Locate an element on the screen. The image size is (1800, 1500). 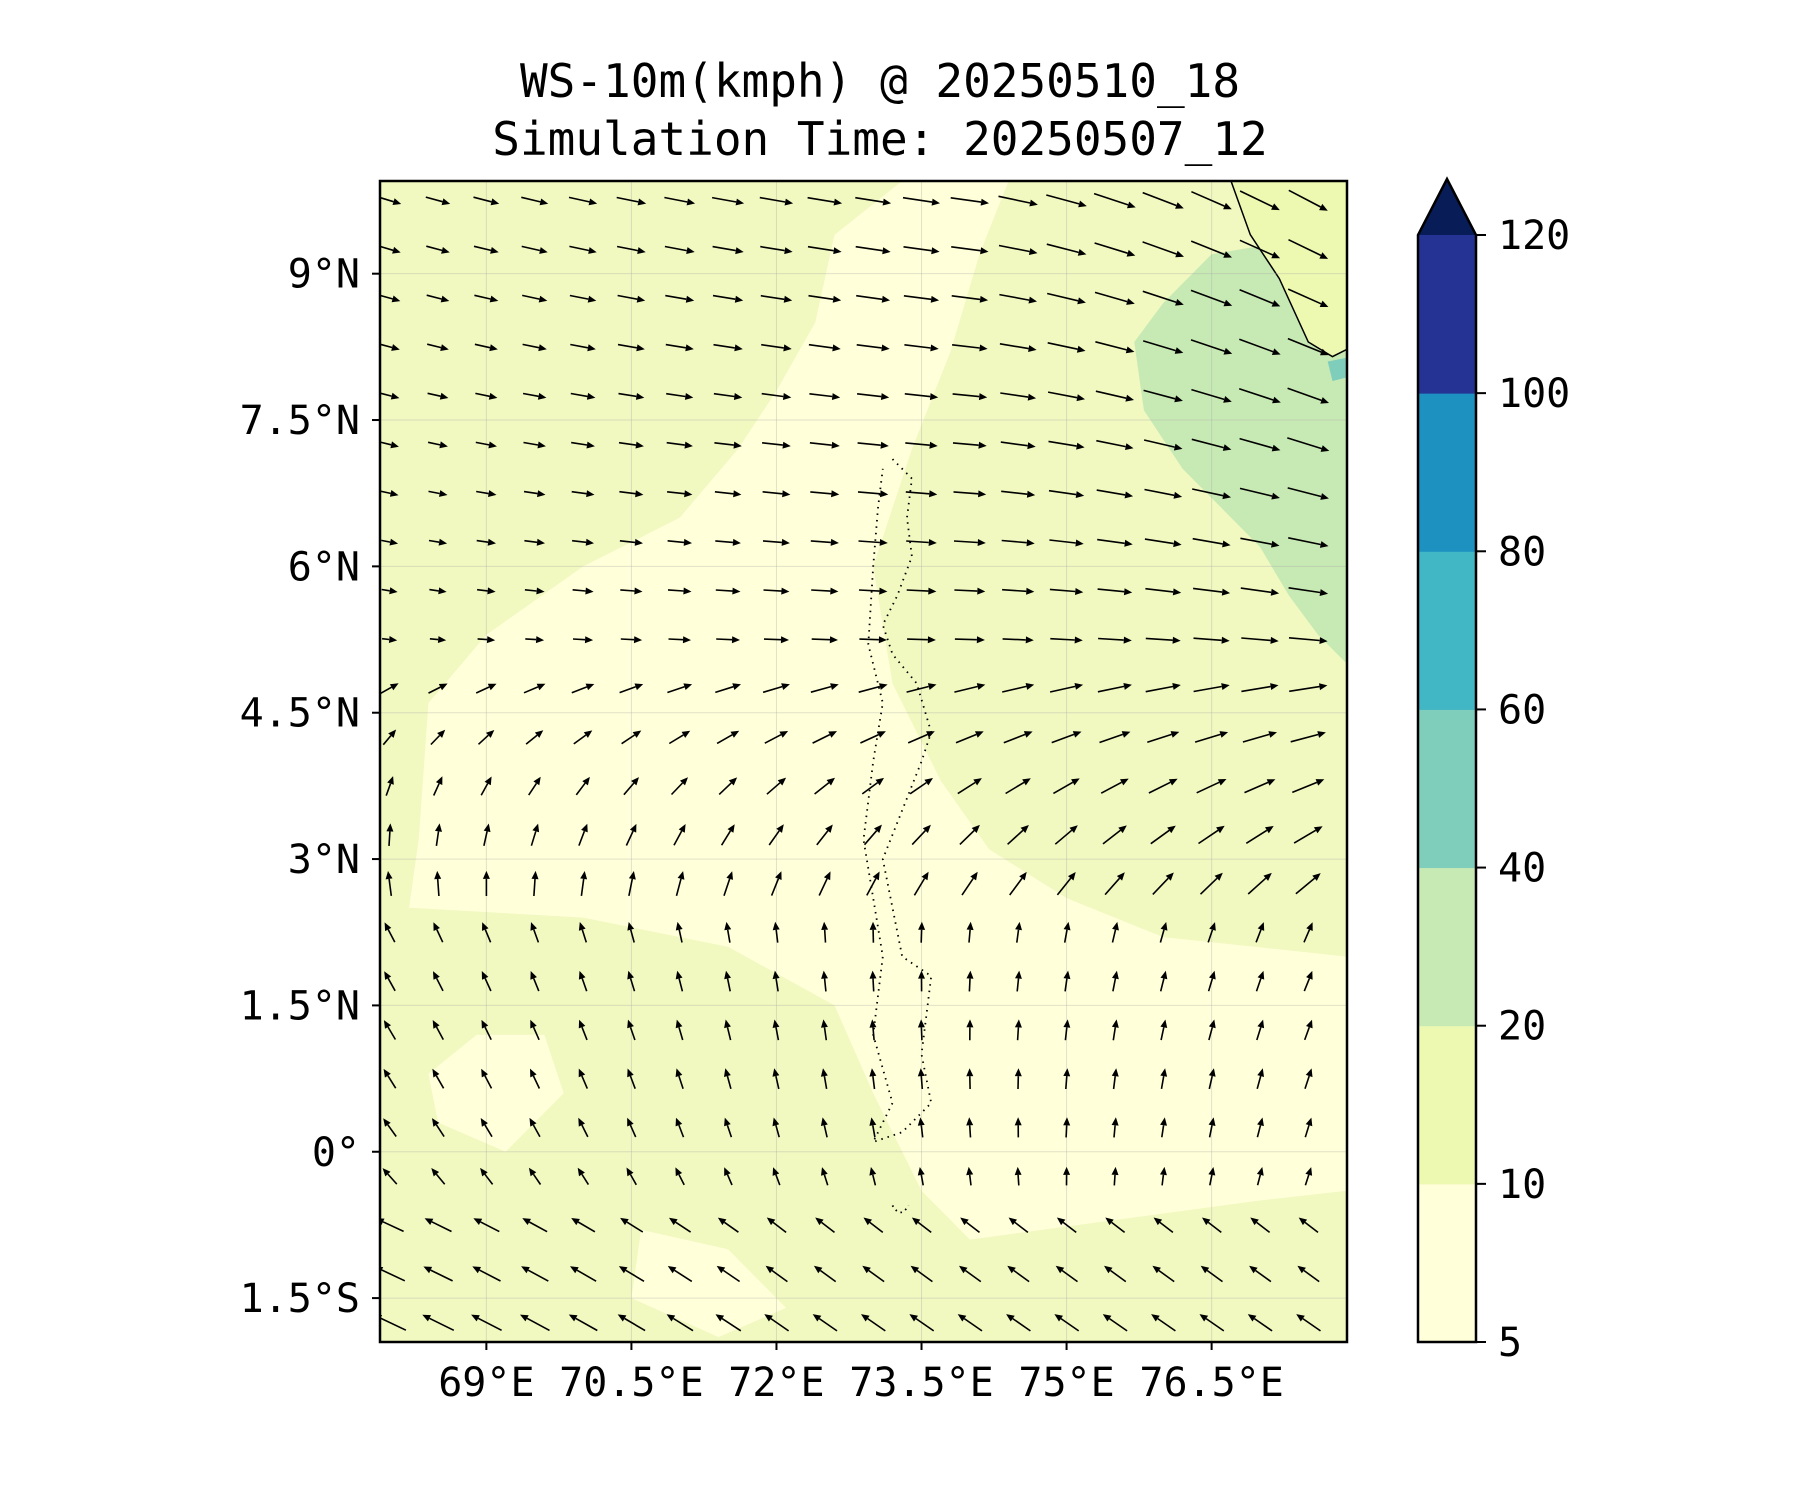
colorbar-segment is located at coordinates (1447, 314).